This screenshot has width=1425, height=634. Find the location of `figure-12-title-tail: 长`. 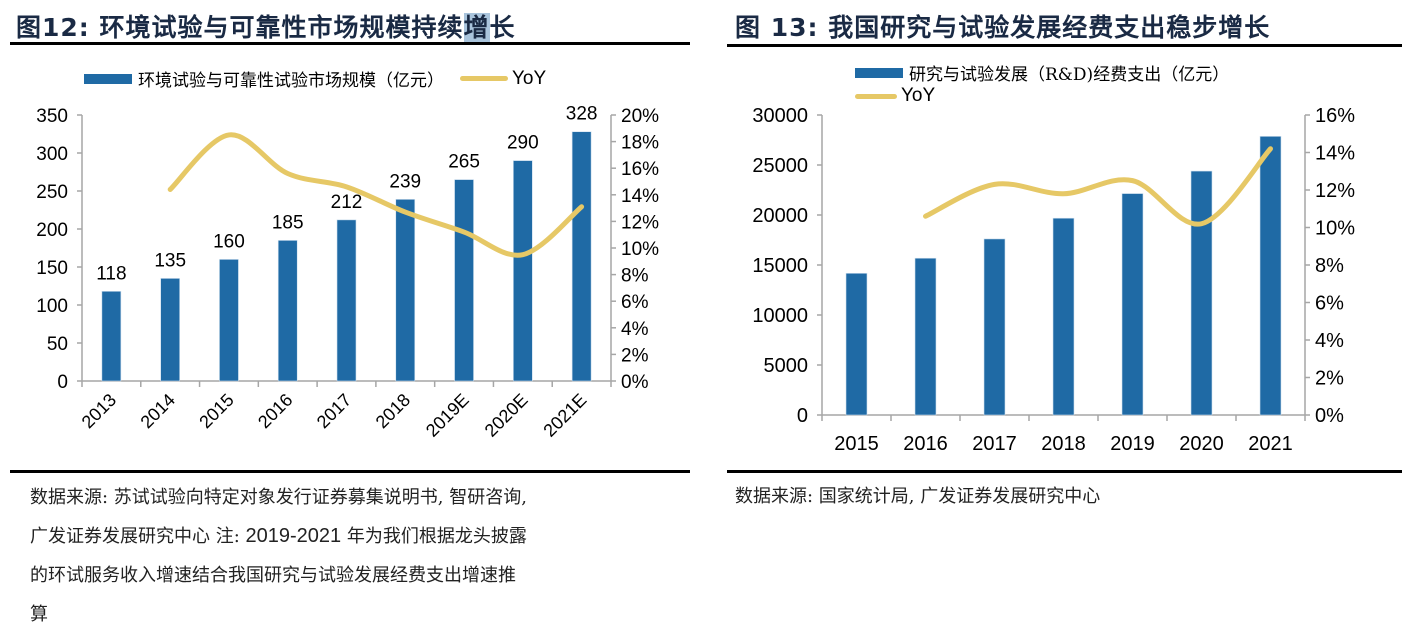

figure-12-title-tail: 长 is located at coordinates (502, 27).